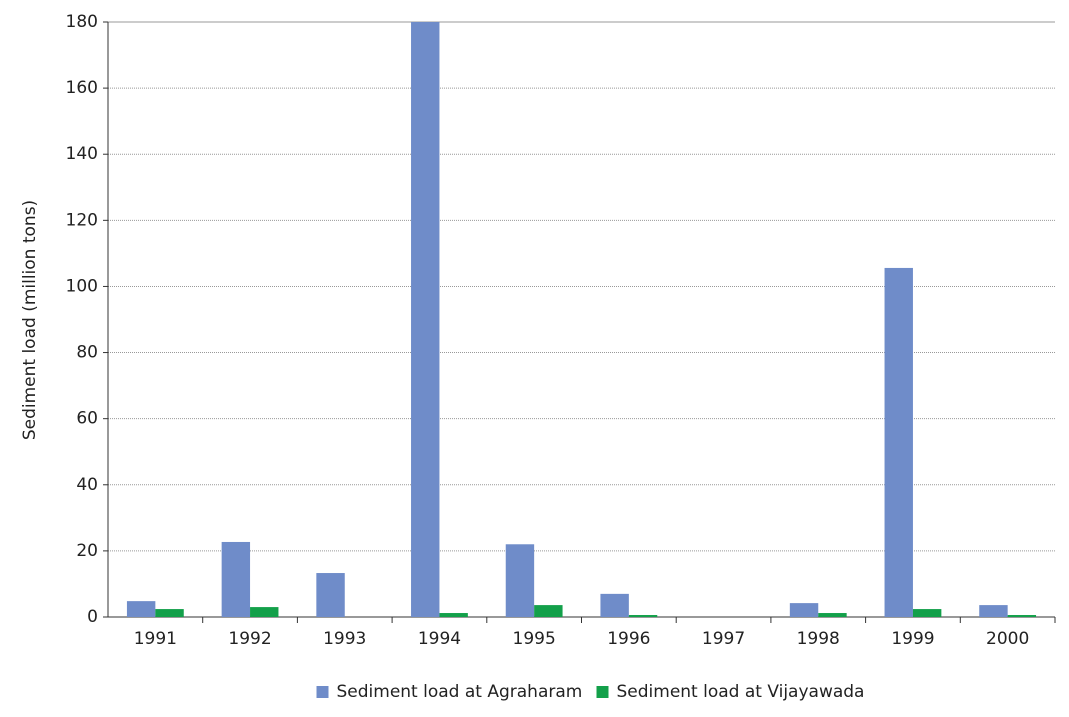 This screenshot has width=1069, height=717. What do you see at coordinates (534, 639) in the screenshot?
I see `x-tick-label: 1995` at bounding box center [534, 639].